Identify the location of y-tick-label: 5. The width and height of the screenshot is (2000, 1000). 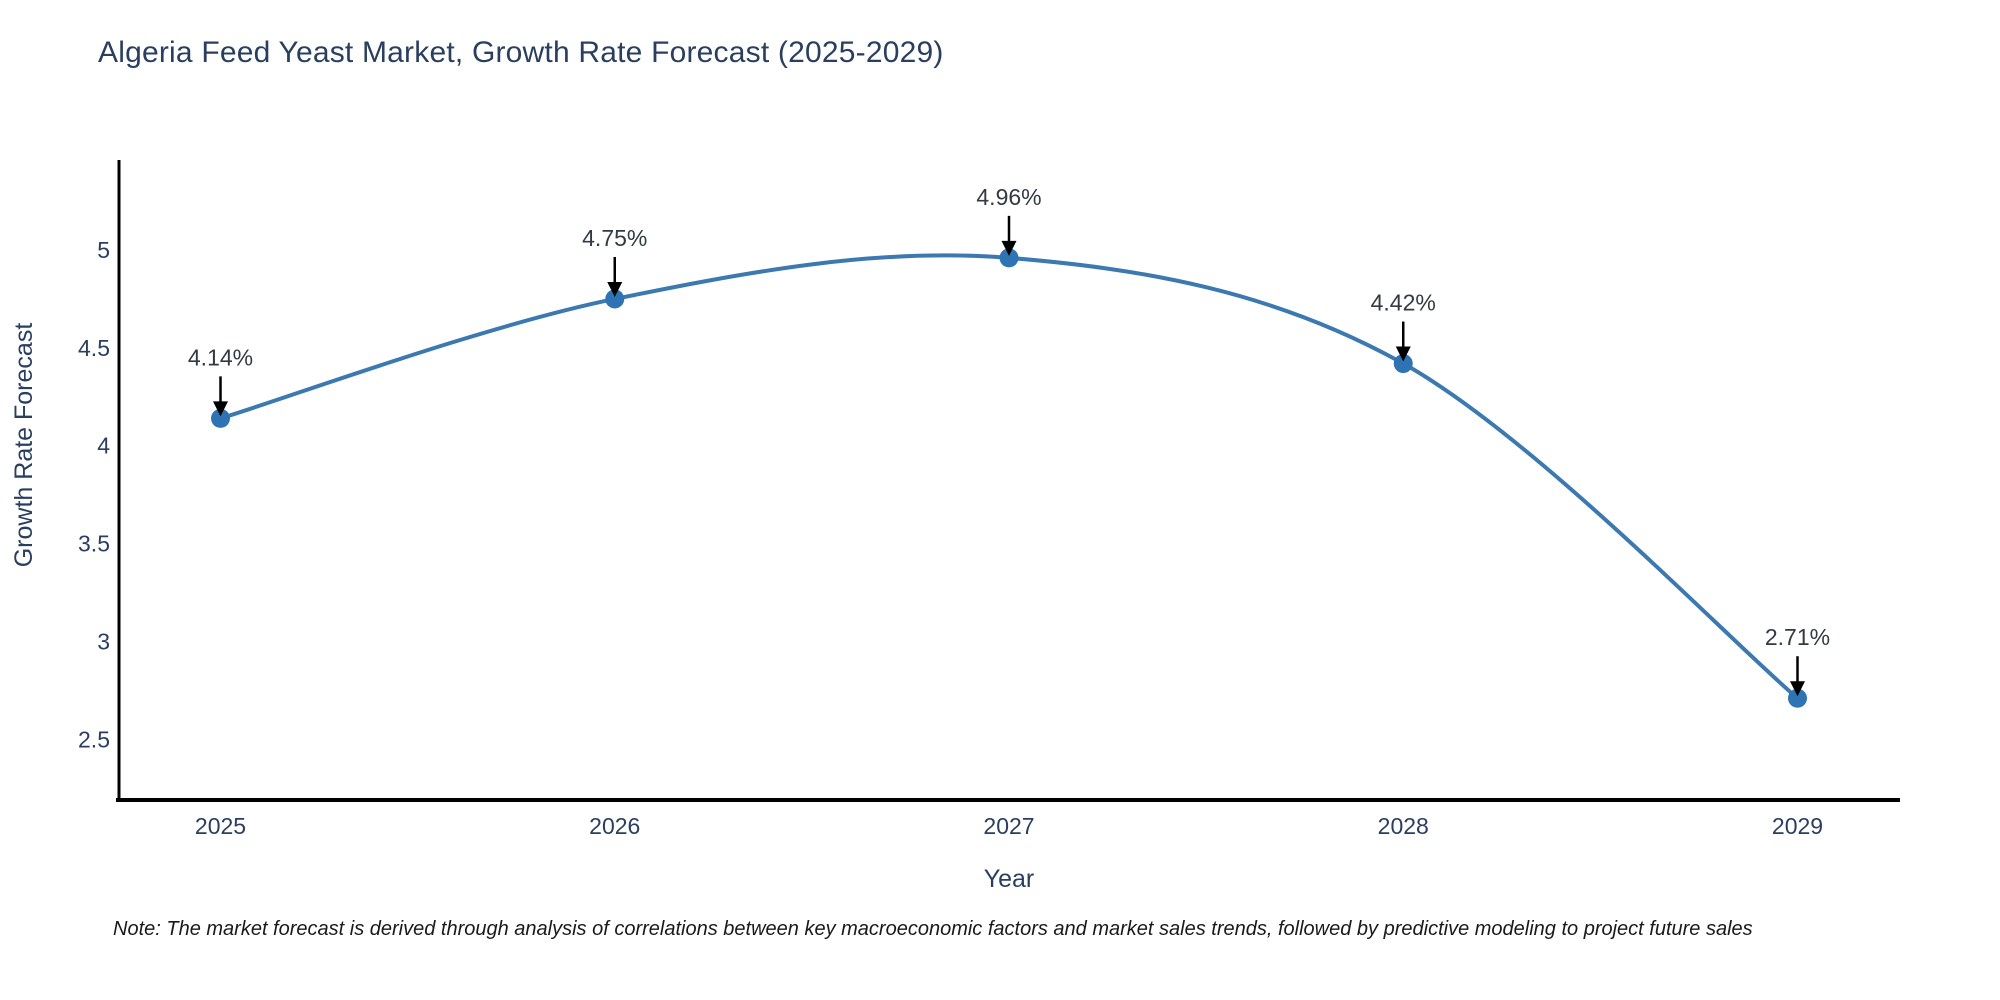
(103, 250).